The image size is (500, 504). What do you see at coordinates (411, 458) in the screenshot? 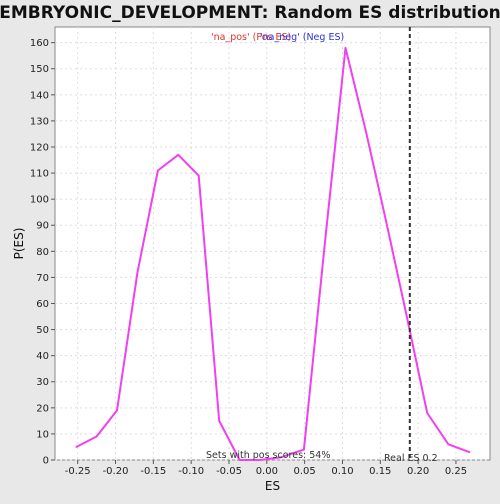
I see `real-es-label: Real ES 0.2` at bounding box center [411, 458].